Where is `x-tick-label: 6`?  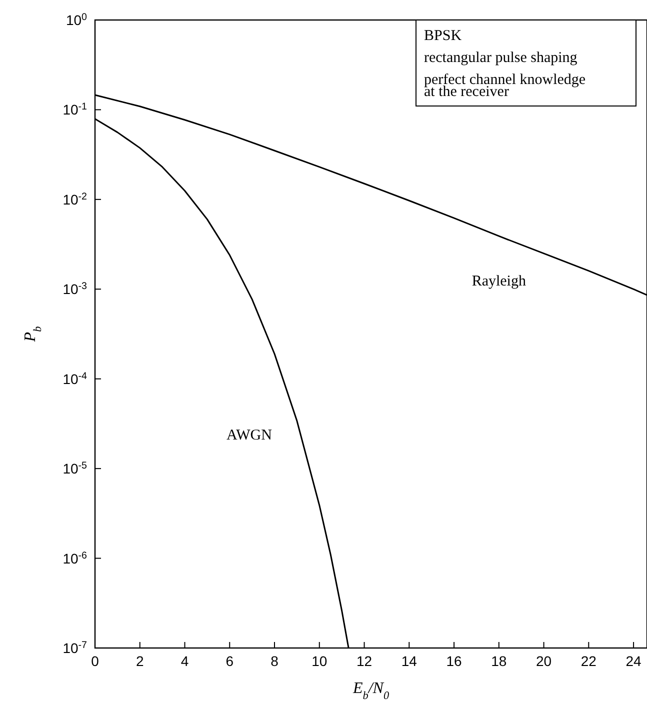
x-tick-label: 6 is located at coordinates (230, 661).